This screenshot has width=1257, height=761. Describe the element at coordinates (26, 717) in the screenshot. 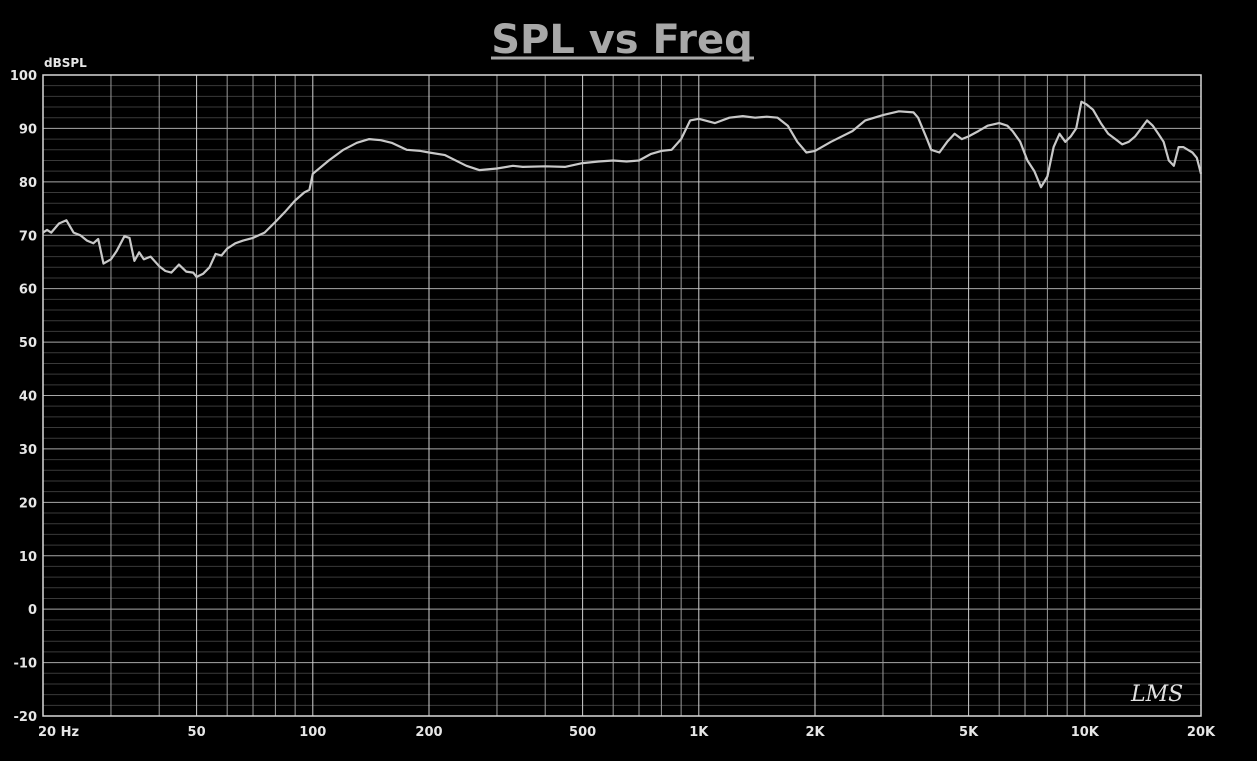

I see `y-tick-label: -20` at that location.